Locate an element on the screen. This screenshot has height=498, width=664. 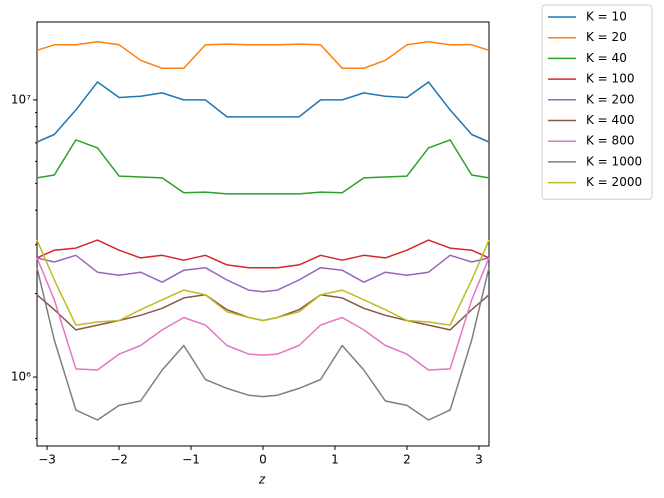
x-tick-label: −1 is located at coordinates (191, 460).